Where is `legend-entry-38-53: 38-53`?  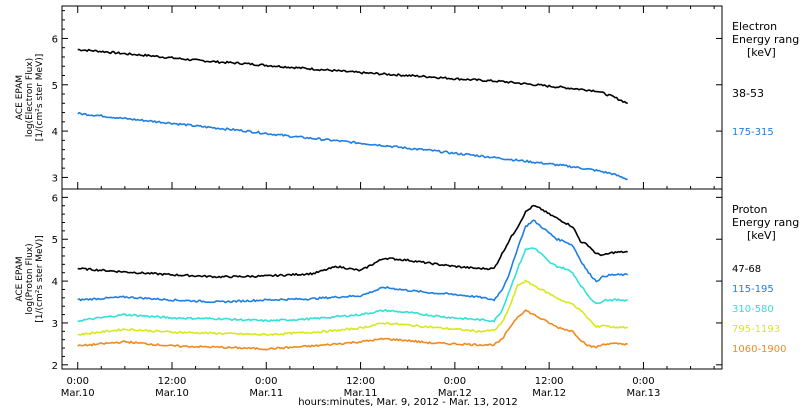
legend-entry-38-53: 38-53 is located at coordinates (748, 93).